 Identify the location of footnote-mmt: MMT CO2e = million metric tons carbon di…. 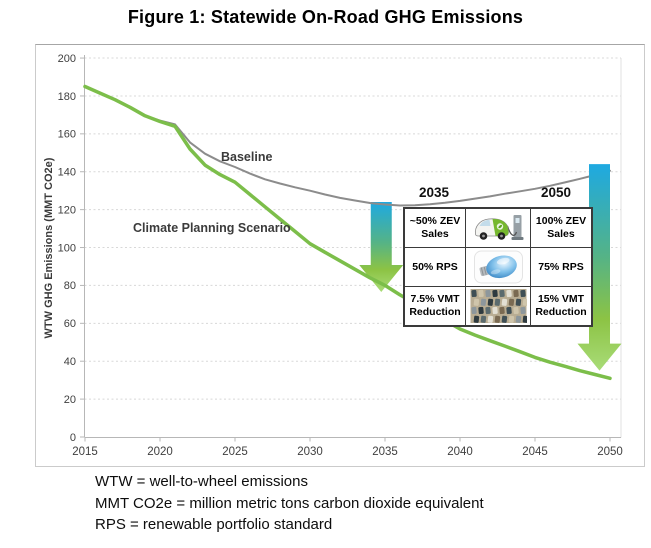
(289, 503).